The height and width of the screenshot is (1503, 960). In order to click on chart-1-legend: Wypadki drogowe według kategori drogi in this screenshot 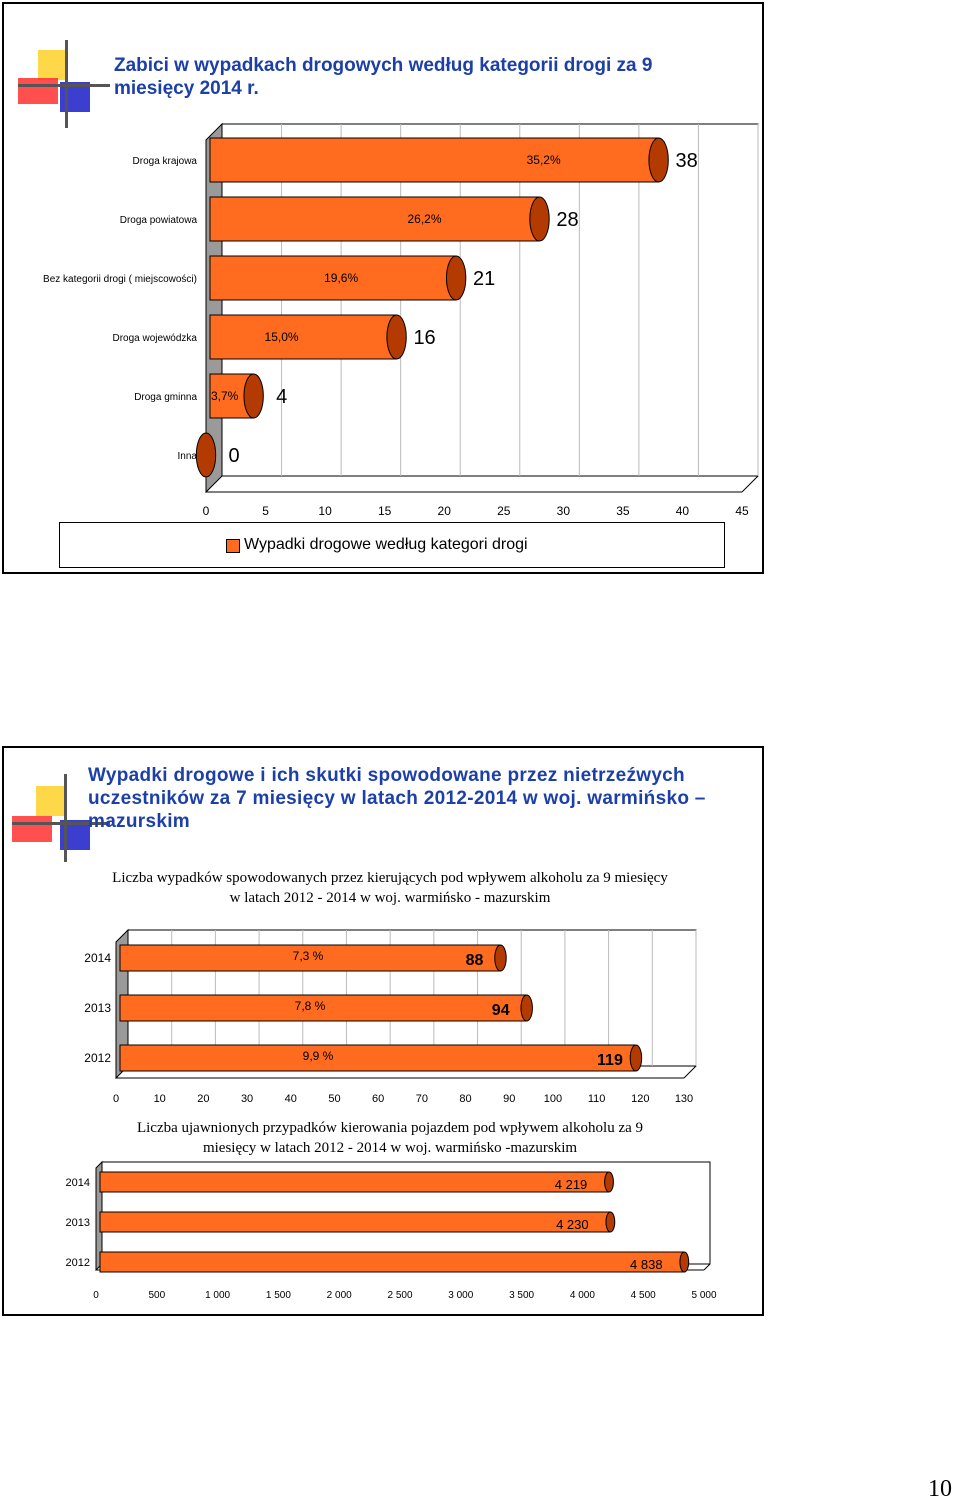, I will do `click(392, 545)`.